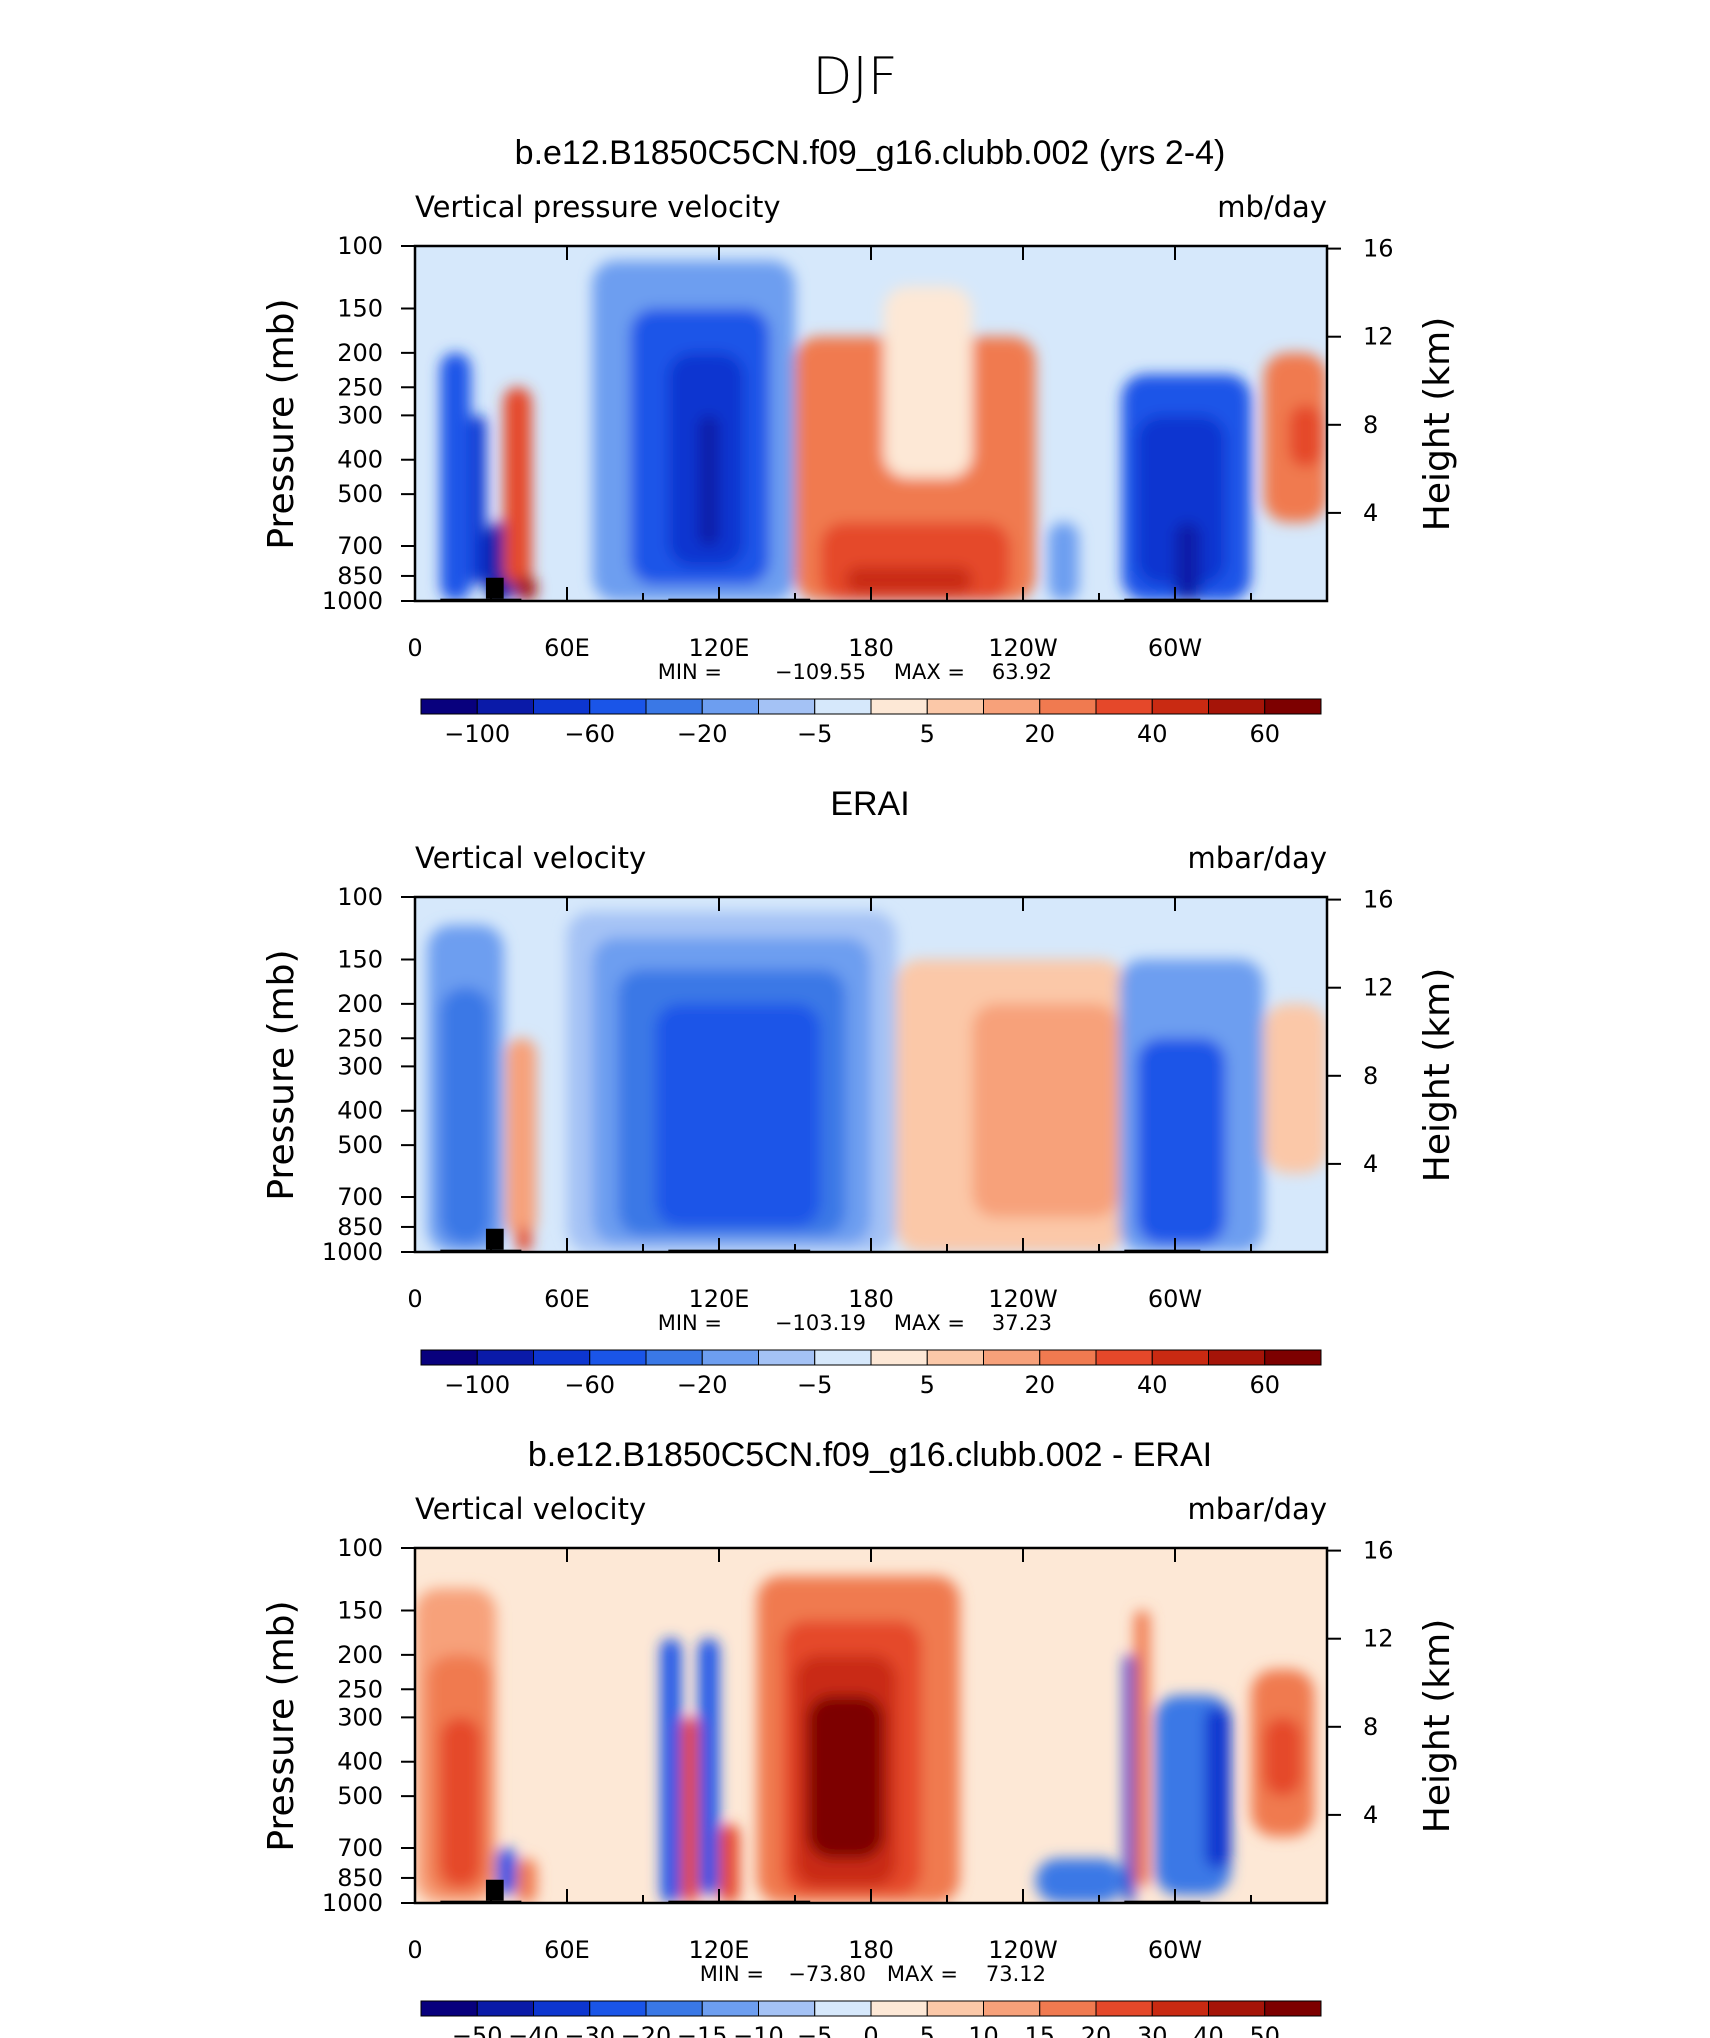 The width and height of the screenshot is (1710, 2038). Describe the element at coordinates (702, 734) in the screenshot. I see `colorbar-label: −20` at that location.